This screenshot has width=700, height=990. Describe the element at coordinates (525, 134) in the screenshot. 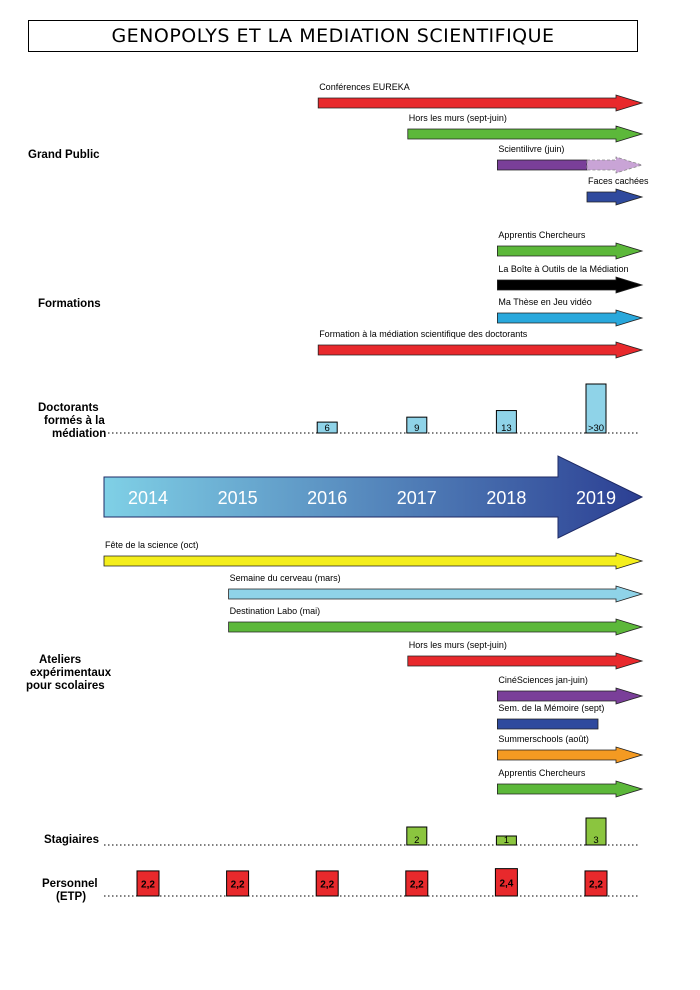

I see `hors-les-murs-gp-arrow` at that location.